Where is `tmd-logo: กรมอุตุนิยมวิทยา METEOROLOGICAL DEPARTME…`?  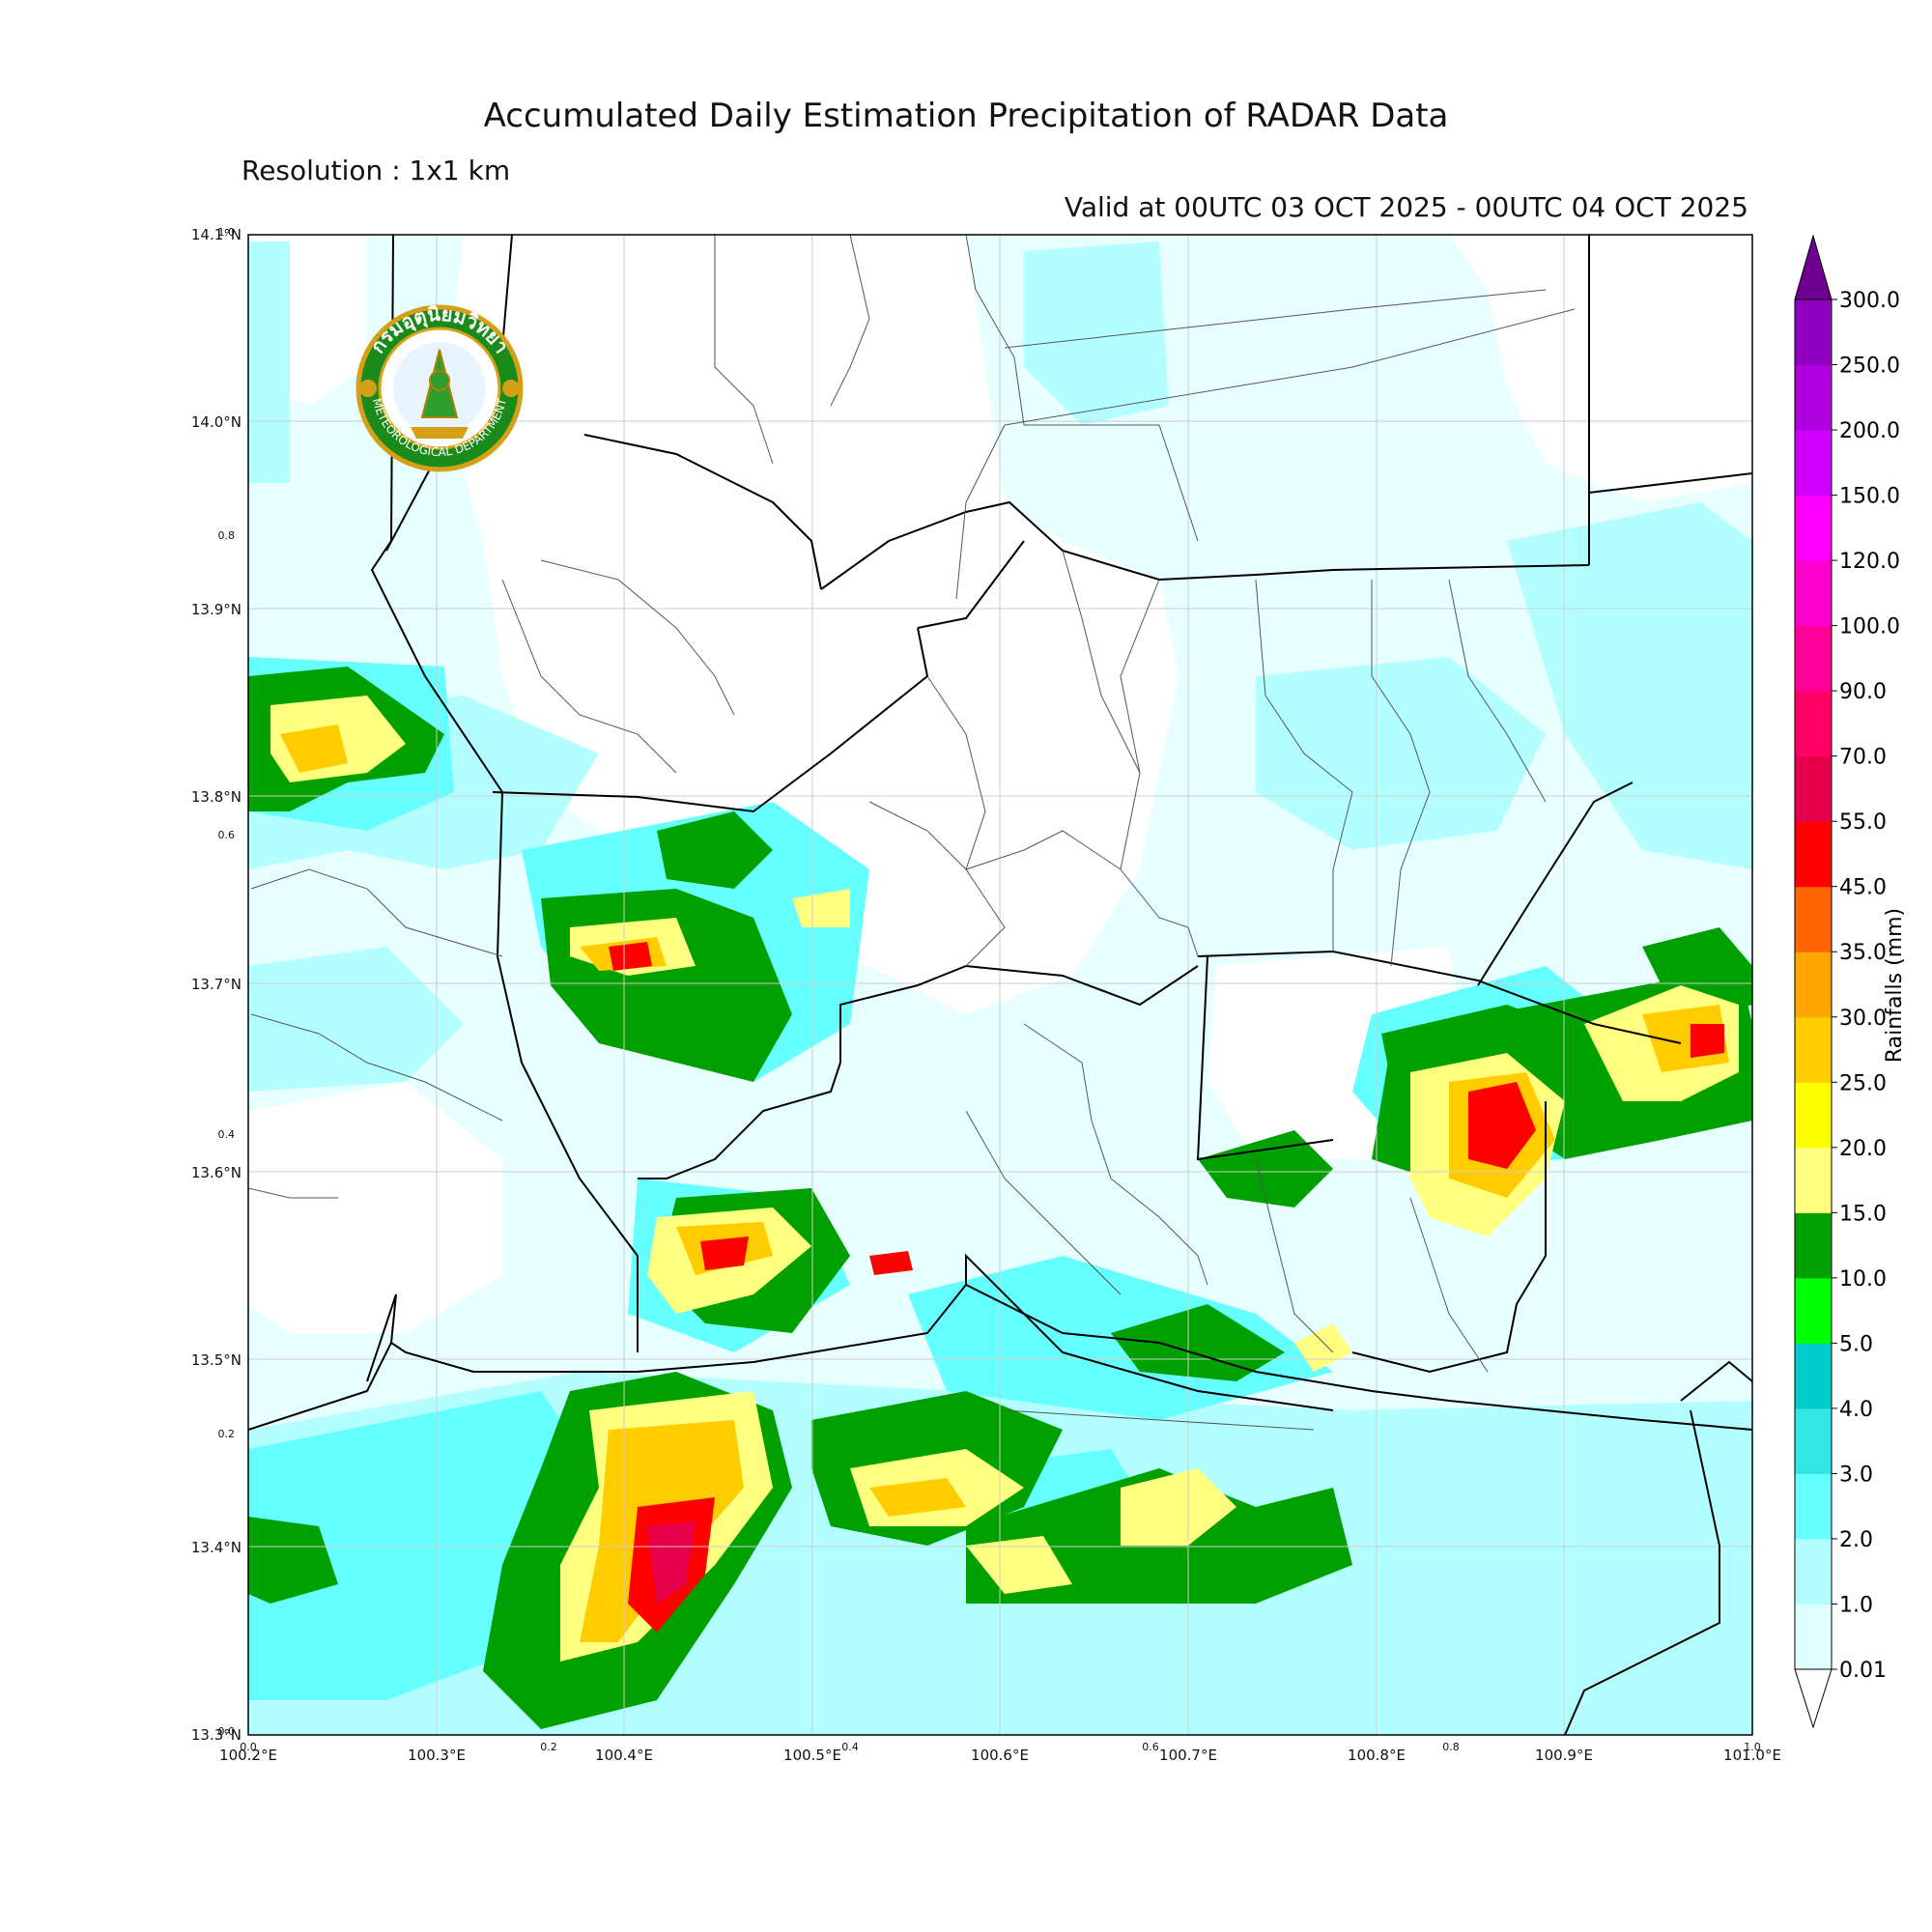
tmd-logo: กรมอุตุนิยมวิทยา METEOROLOGICAL DEPARTME… is located at coordinates (439, 387).